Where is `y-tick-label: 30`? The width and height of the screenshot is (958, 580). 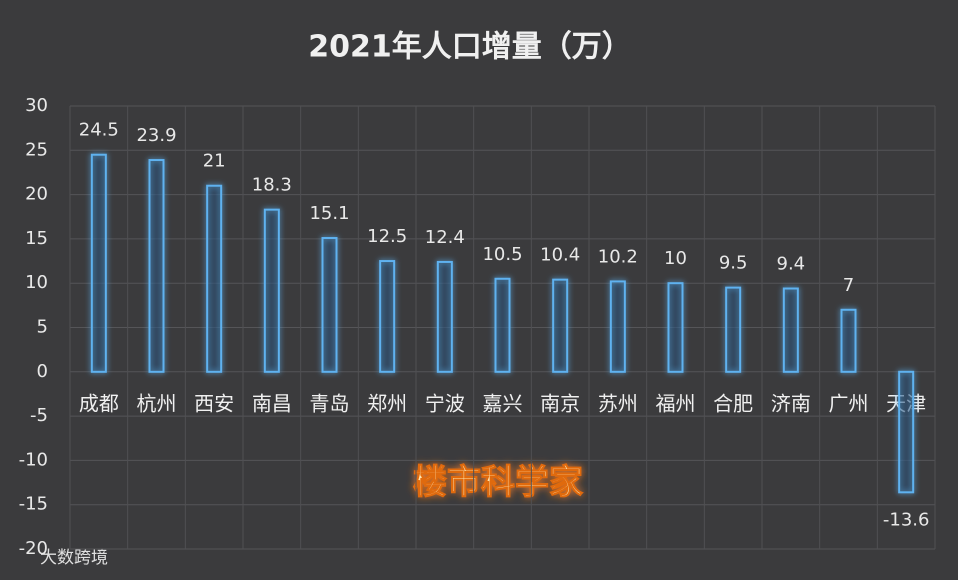 y-tick-label: 30 is located at coordinates (36, 105).